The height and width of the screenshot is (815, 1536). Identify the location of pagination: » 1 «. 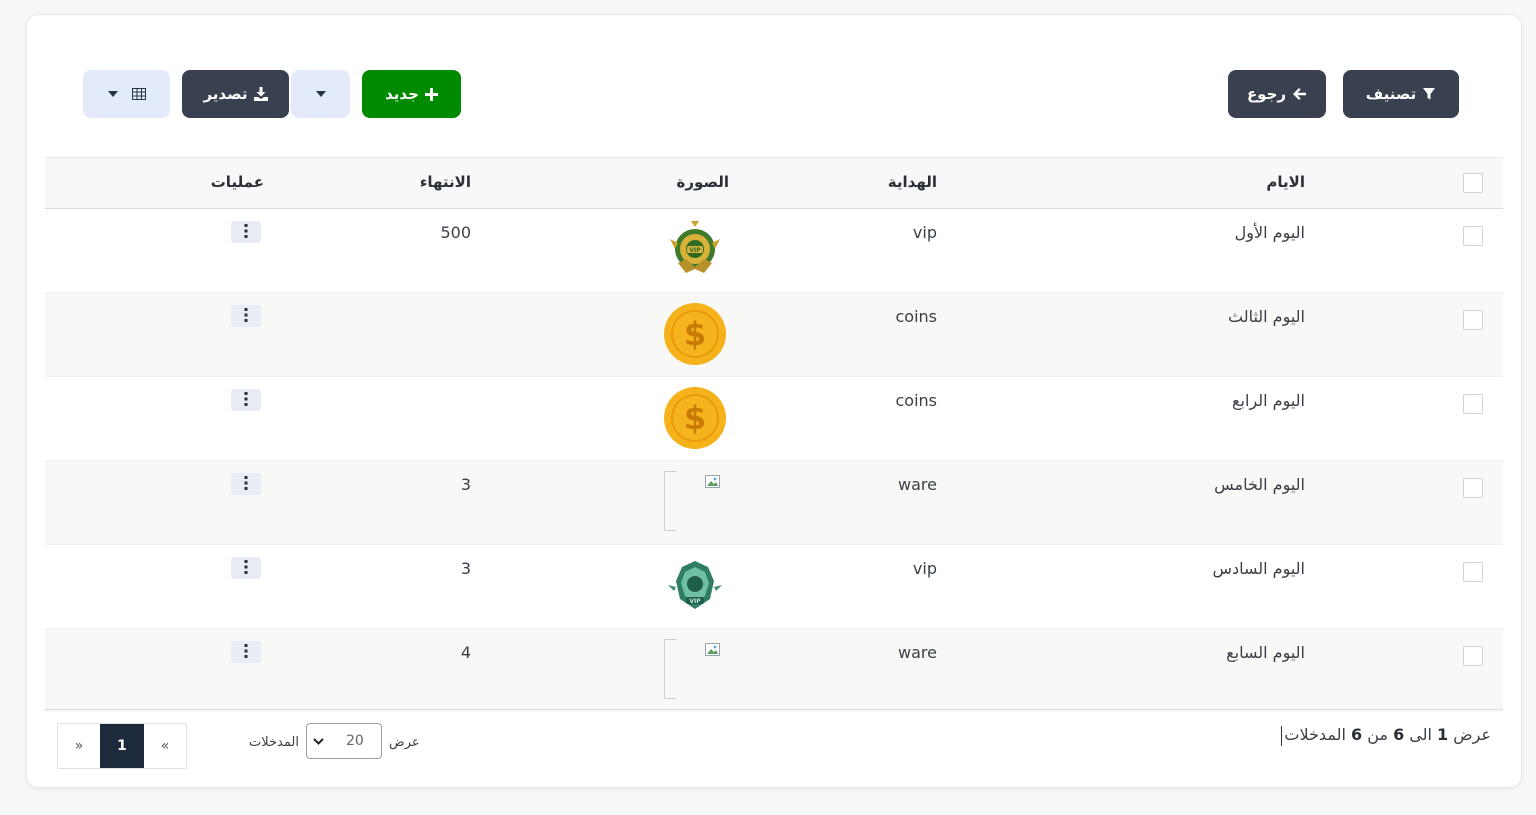
(122, 746).